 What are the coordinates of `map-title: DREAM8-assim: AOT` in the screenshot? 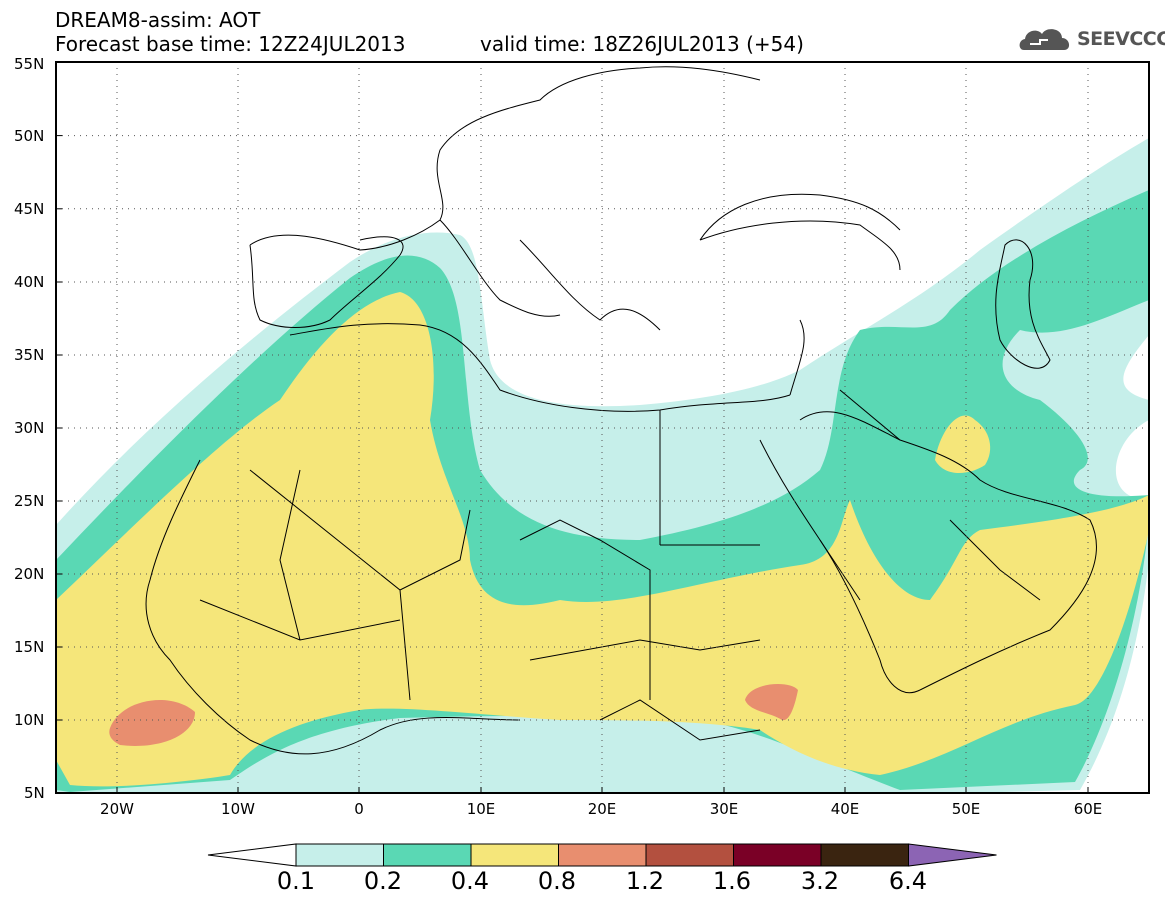 It's located at (158, 20).